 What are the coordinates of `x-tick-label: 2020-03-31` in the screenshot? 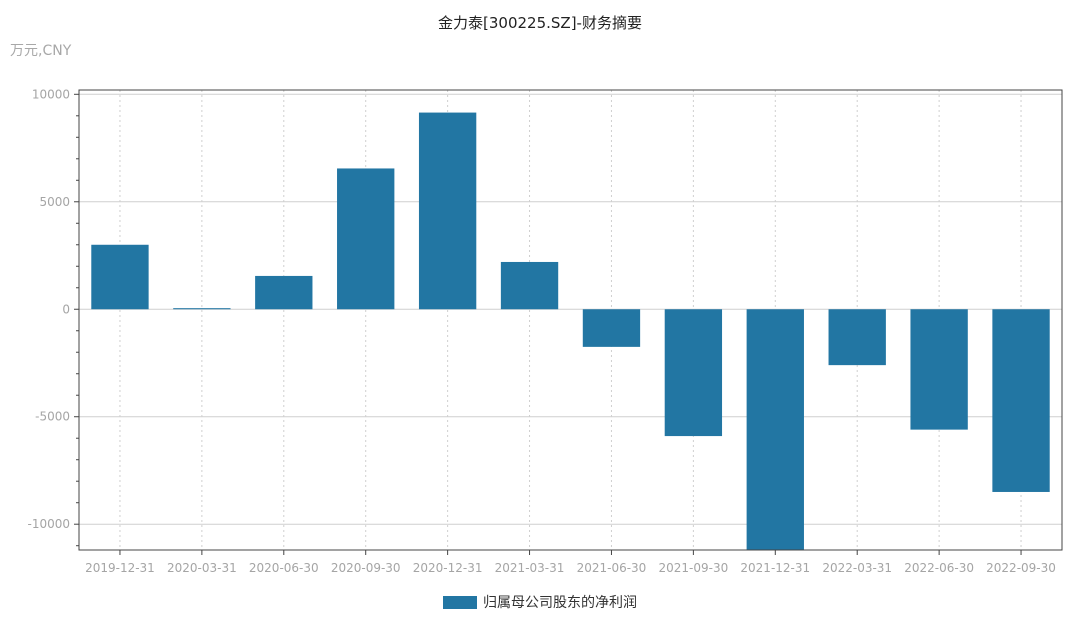 It's located at (202, 568).